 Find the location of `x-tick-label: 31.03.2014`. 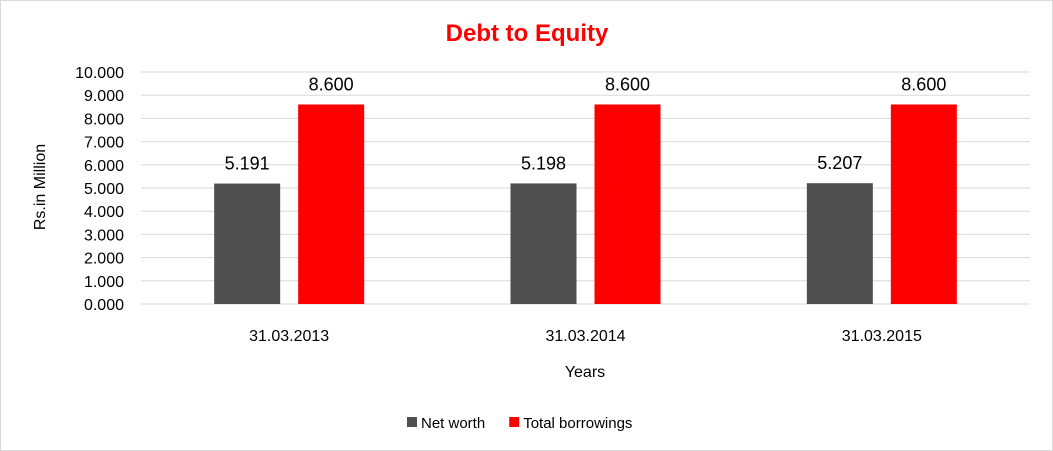

x-tick-label: 31.03.2014 is located at coordinates (585, 336).